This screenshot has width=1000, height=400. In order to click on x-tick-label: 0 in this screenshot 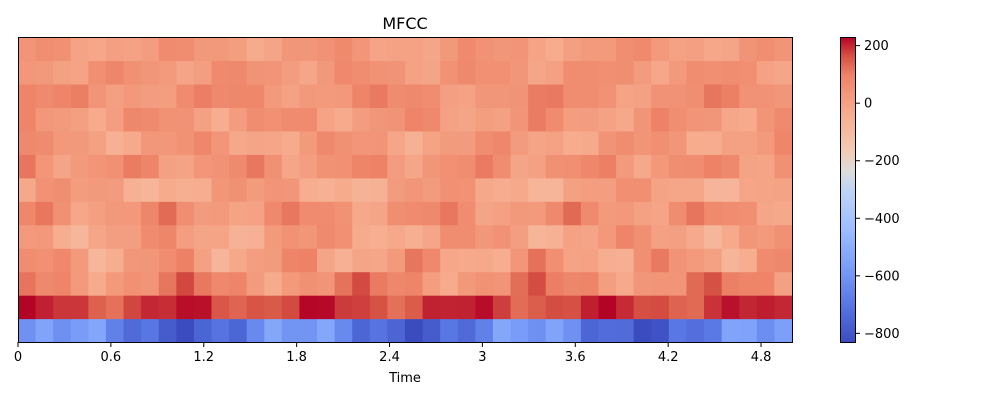, I will do `click(18, 357)`.